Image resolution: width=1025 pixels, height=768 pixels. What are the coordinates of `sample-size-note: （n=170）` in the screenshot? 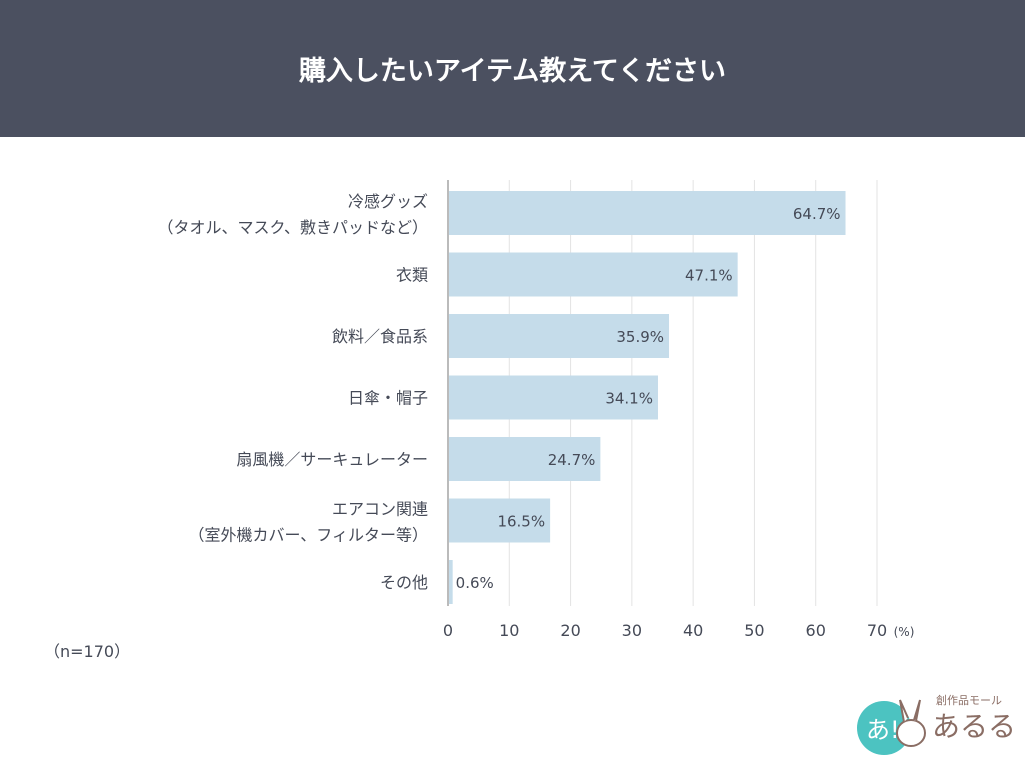 It's located at (87, 651).